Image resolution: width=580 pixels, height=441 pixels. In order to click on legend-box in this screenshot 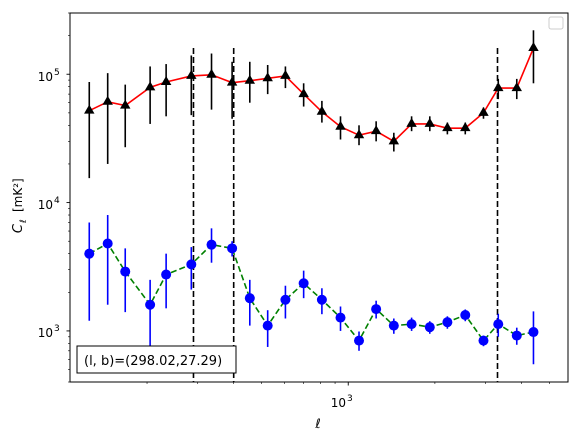, I will do `click(556, 23)`.